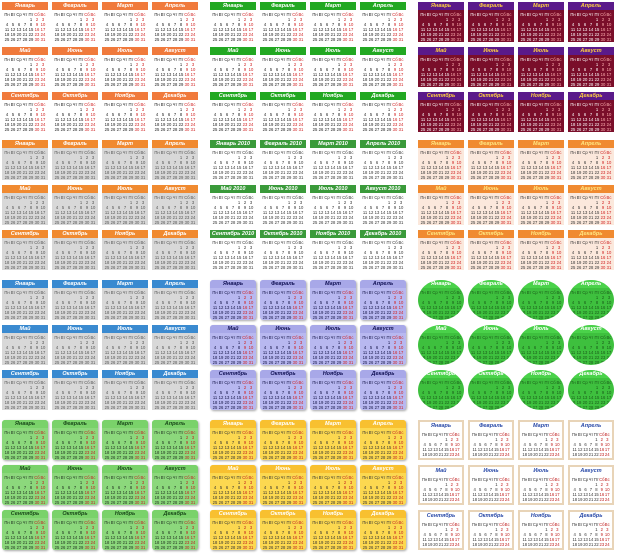  I want to click on day-cell: 2, so click(603, 157).